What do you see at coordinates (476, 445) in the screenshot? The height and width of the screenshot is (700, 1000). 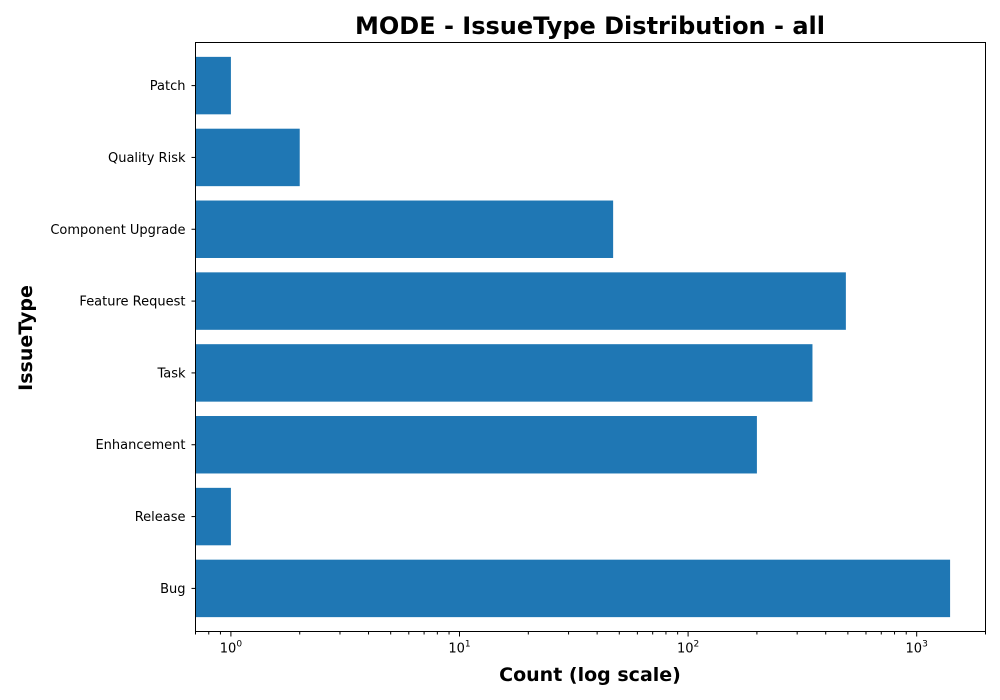 I see `bar-enhancement` at bounding box center [476, 445].